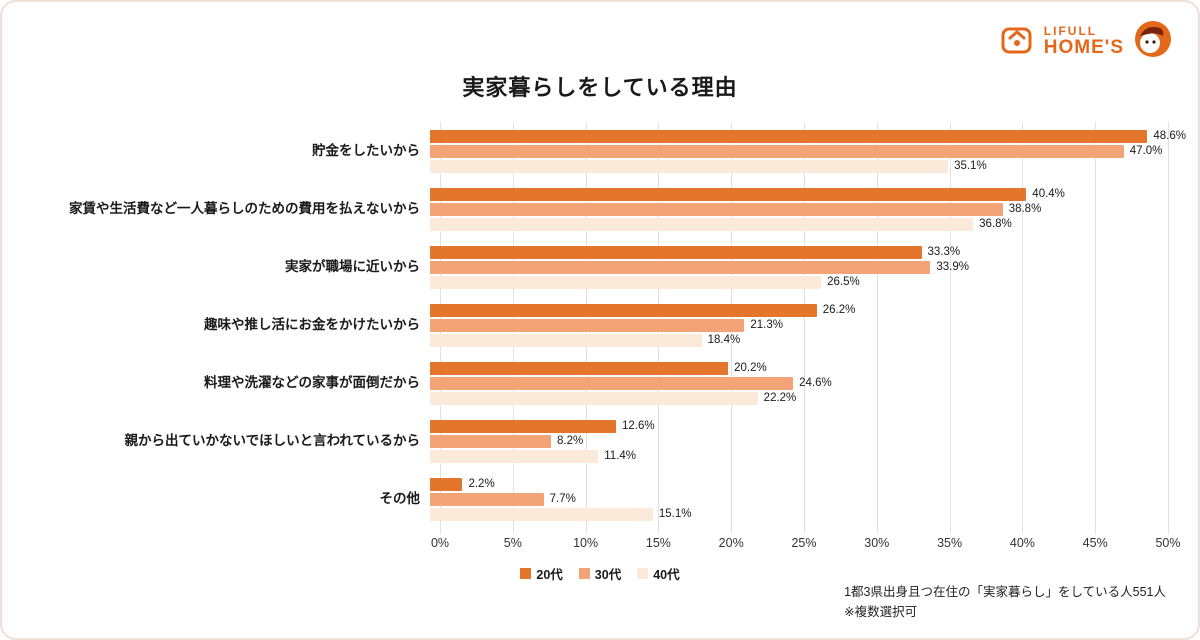 This screenshot has height=640, width=1200. I want to click on page-title: 実家暮らしをしている理由, so click(600, 87).